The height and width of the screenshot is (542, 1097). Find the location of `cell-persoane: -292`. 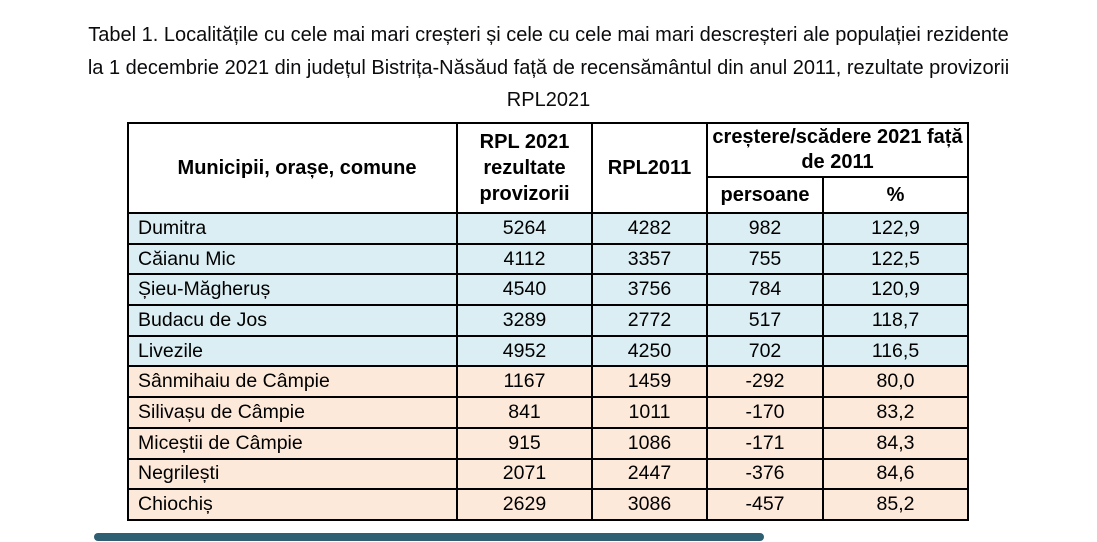

cell-persoane: -292 is located at coordinates (765, 382).